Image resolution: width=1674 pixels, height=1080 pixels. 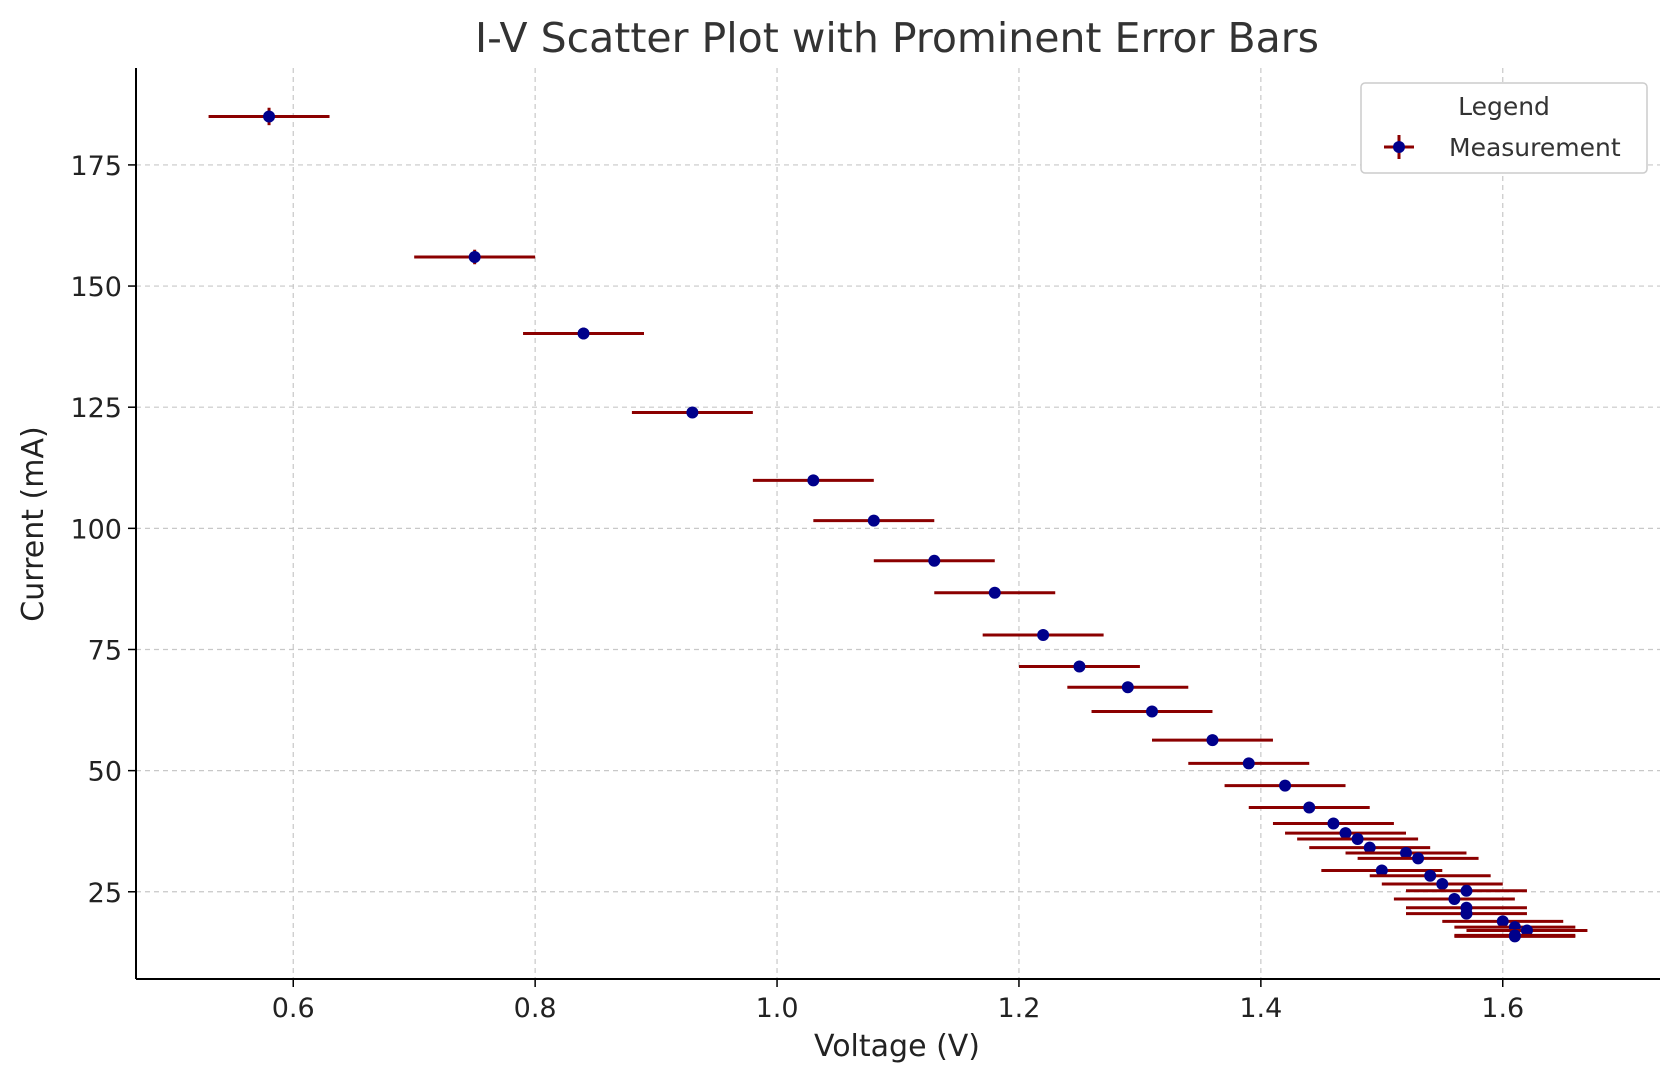 I want to click on x-tick-label: 0.6, so click(x=293, y=1008).